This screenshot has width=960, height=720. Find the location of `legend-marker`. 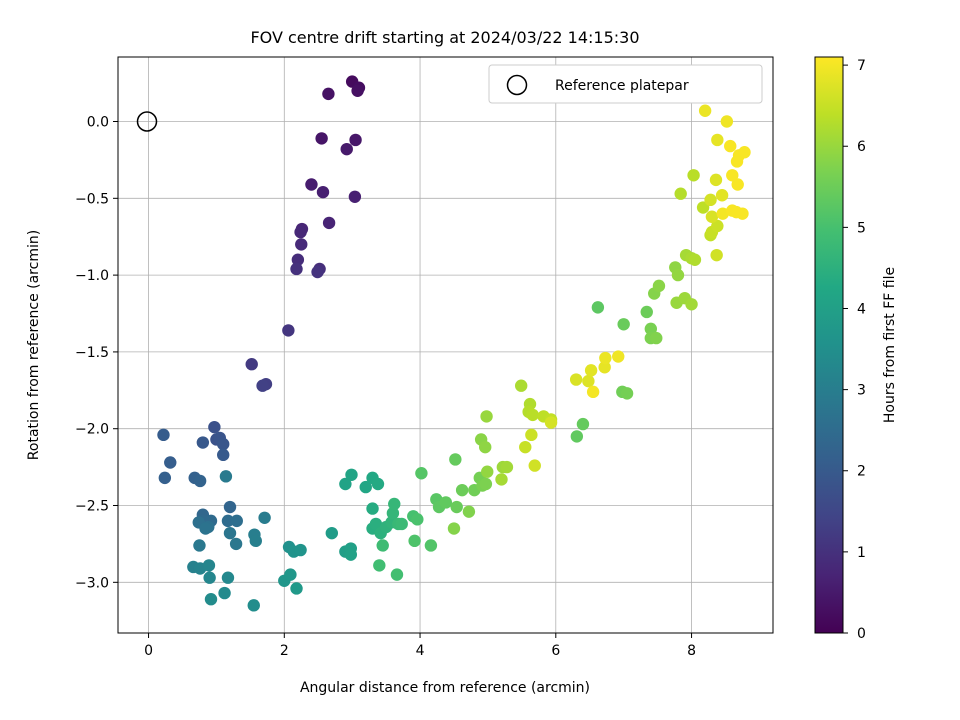

legend-marker is located at coordinates (517, 85).